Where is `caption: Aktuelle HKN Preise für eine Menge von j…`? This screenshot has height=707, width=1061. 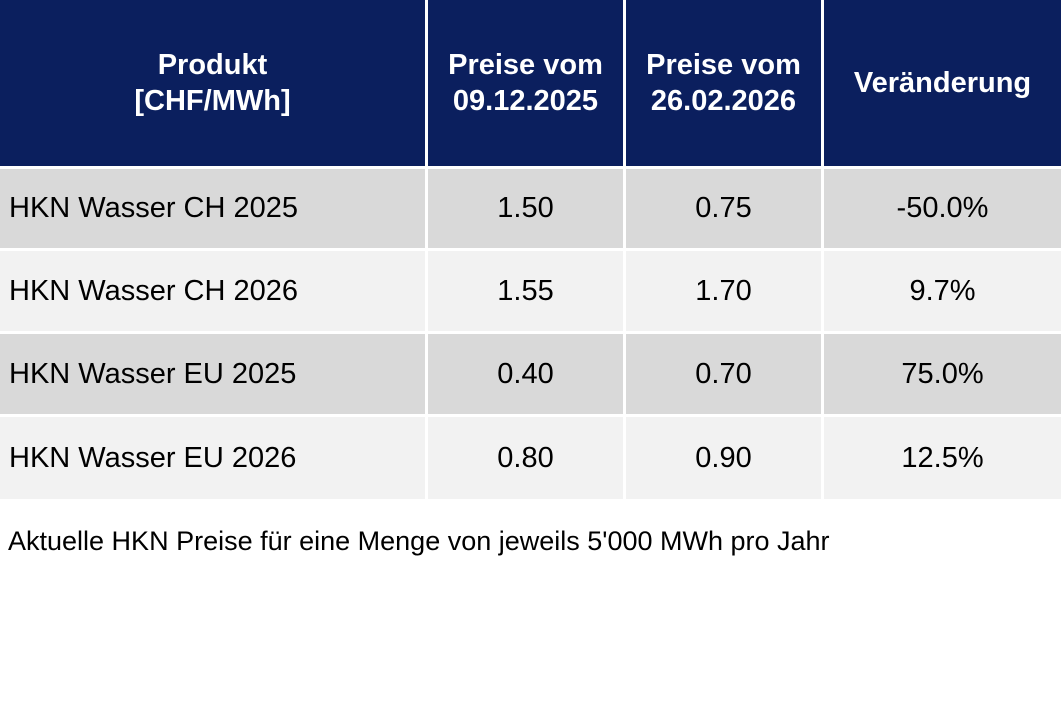
caption: Aktuelle HKN Preise für eine Menge von j… is located at coordinates (419, 541).